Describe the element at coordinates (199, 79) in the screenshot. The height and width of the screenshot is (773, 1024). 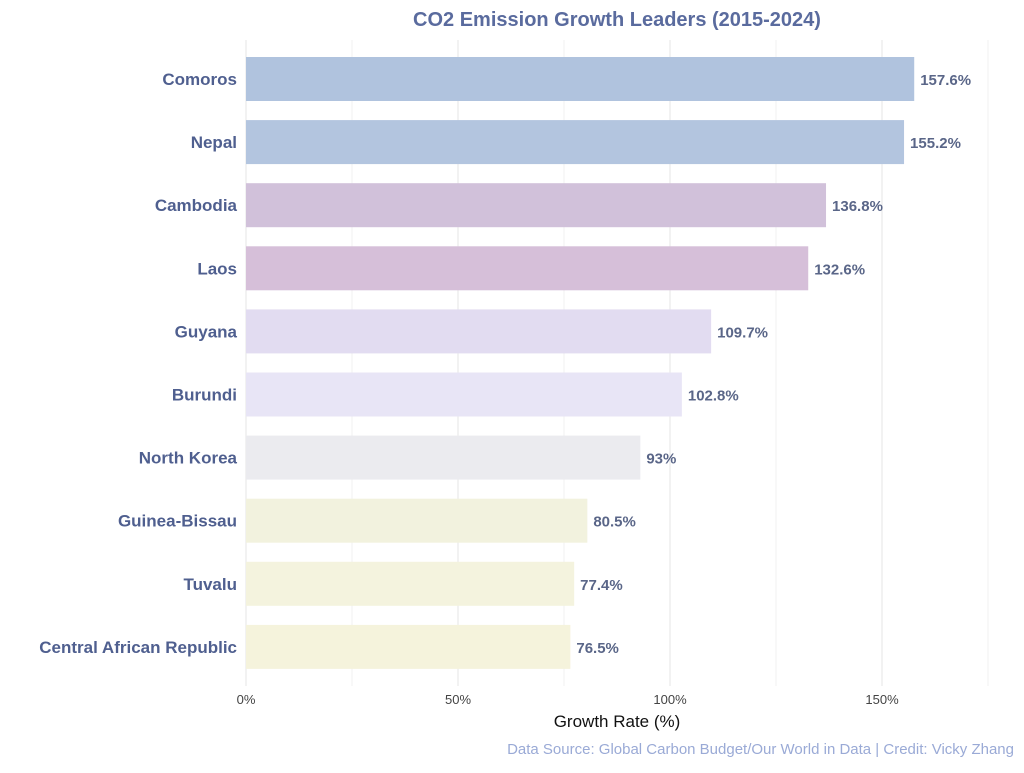
I see `y-tick-label: Comoros` at that location.